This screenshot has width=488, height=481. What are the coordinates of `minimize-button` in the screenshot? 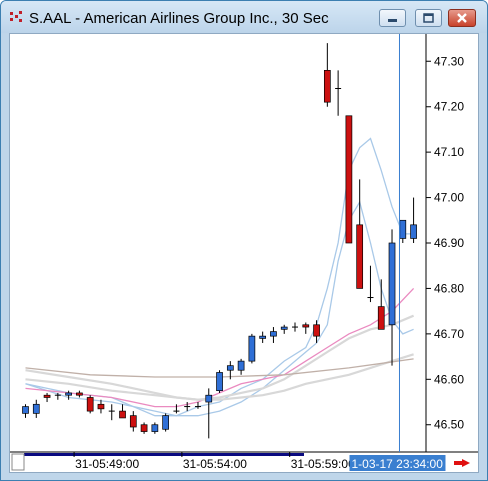 It's located at (392, 18).